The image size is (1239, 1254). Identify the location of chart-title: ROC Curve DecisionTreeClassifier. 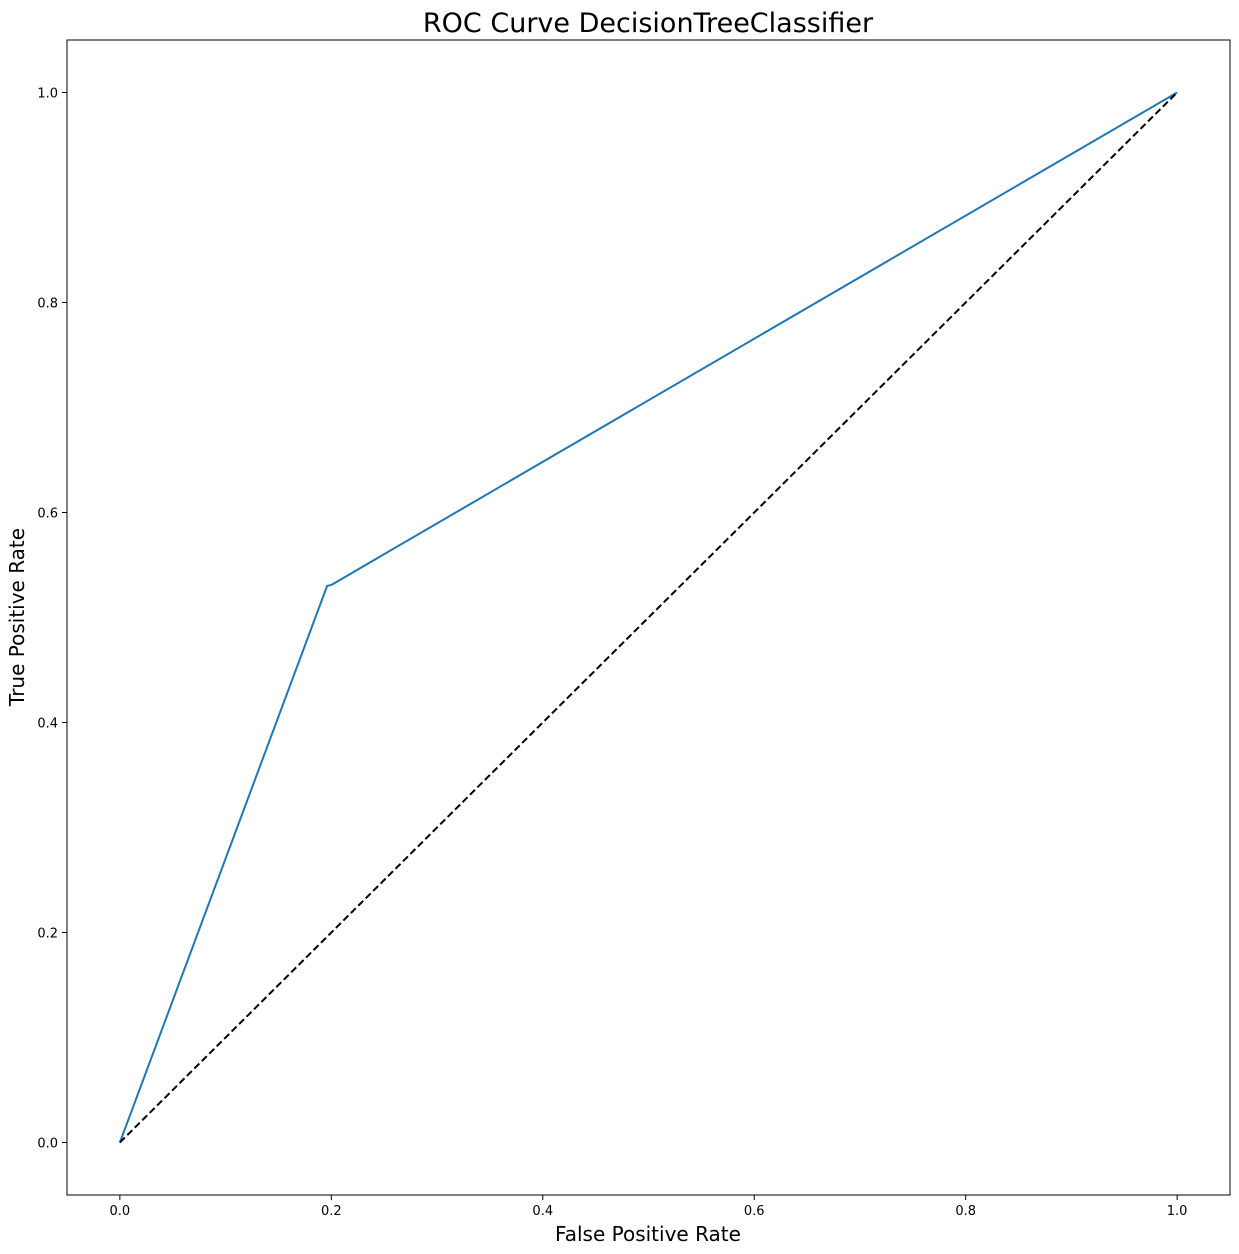
(648, 23).